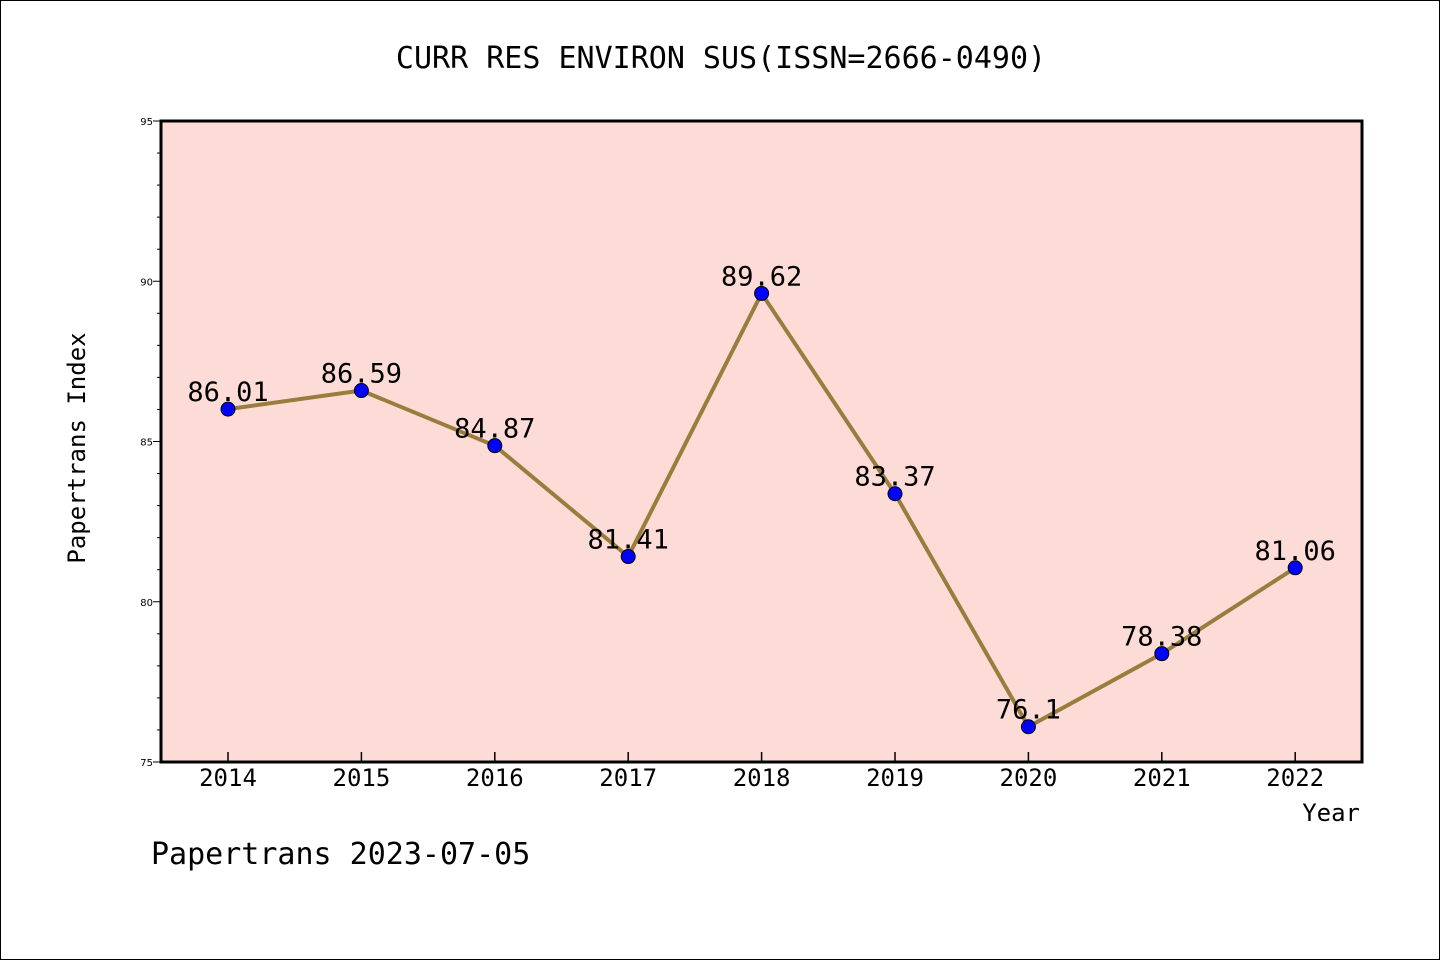 This screenshot has width=1440, height=960. Describe the element at coordinates (628, 778) in the screenshot. I see `x-tick-label: 2017` at that location.